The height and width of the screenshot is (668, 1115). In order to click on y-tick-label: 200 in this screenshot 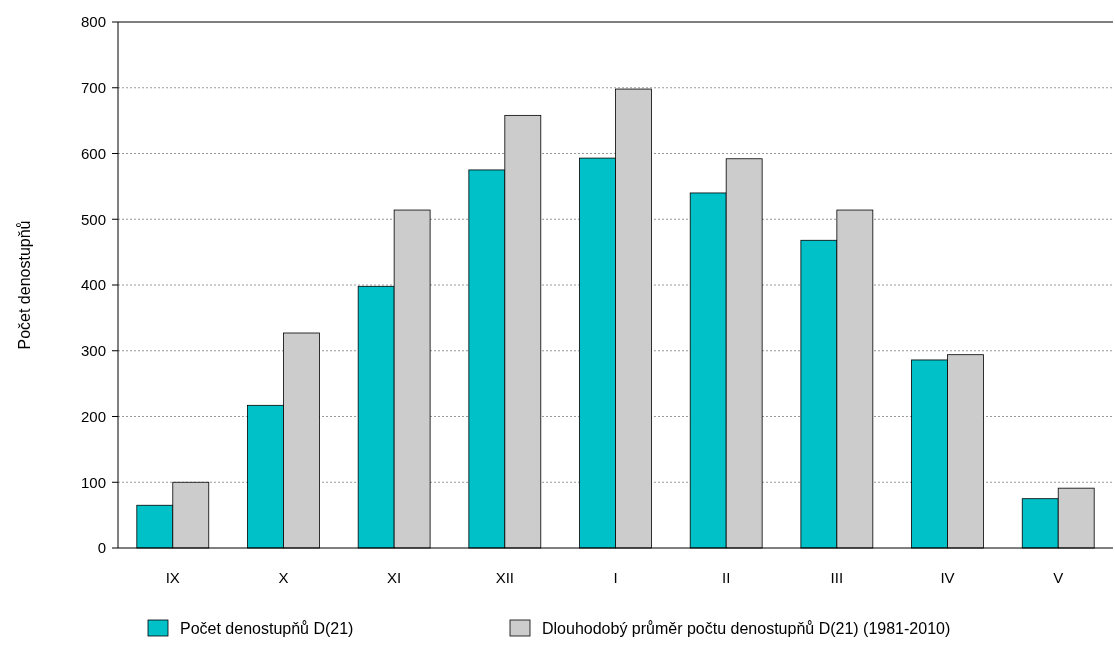, I will do `click(93, 416)`.